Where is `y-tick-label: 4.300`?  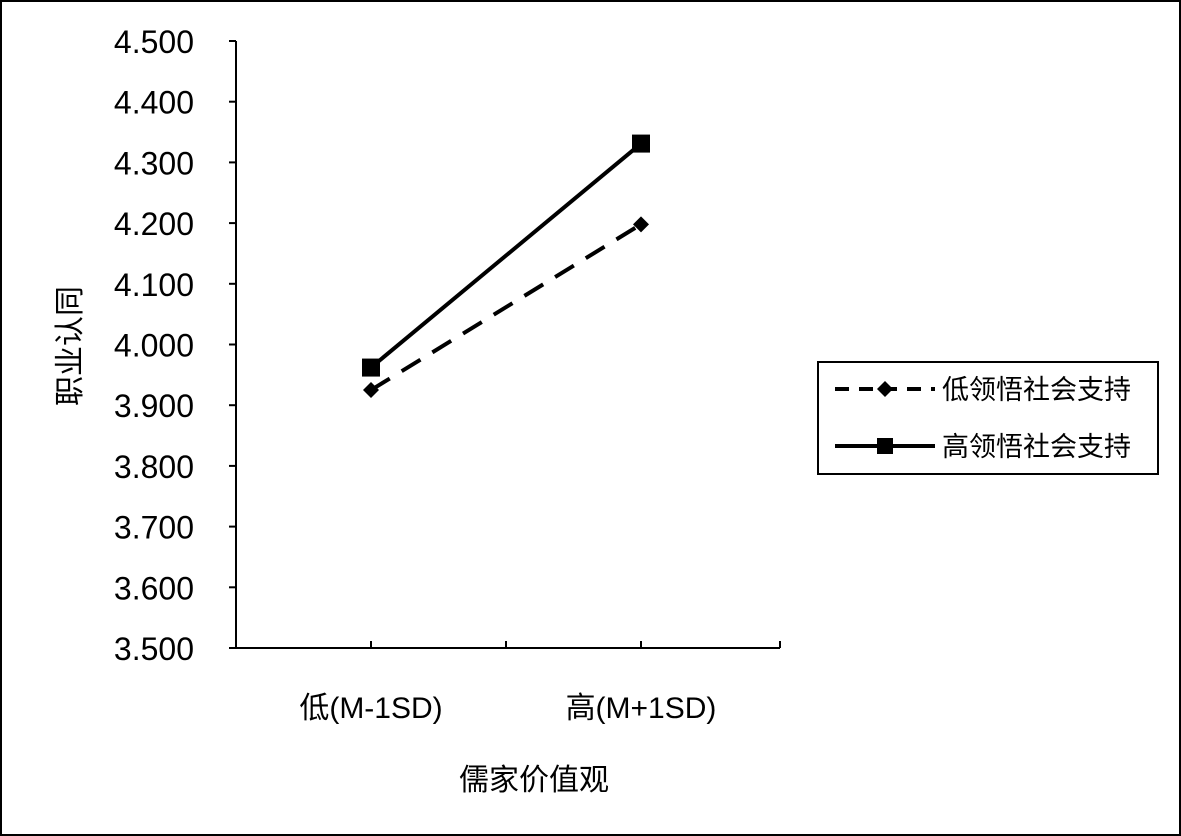 y-tick-label: 4.300 is located at coordinates (154, 163).